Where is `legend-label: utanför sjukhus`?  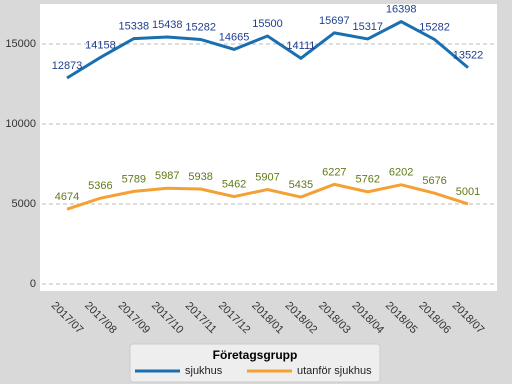 legend-label: utanför sjukhus is located at coordinates (334, 371).